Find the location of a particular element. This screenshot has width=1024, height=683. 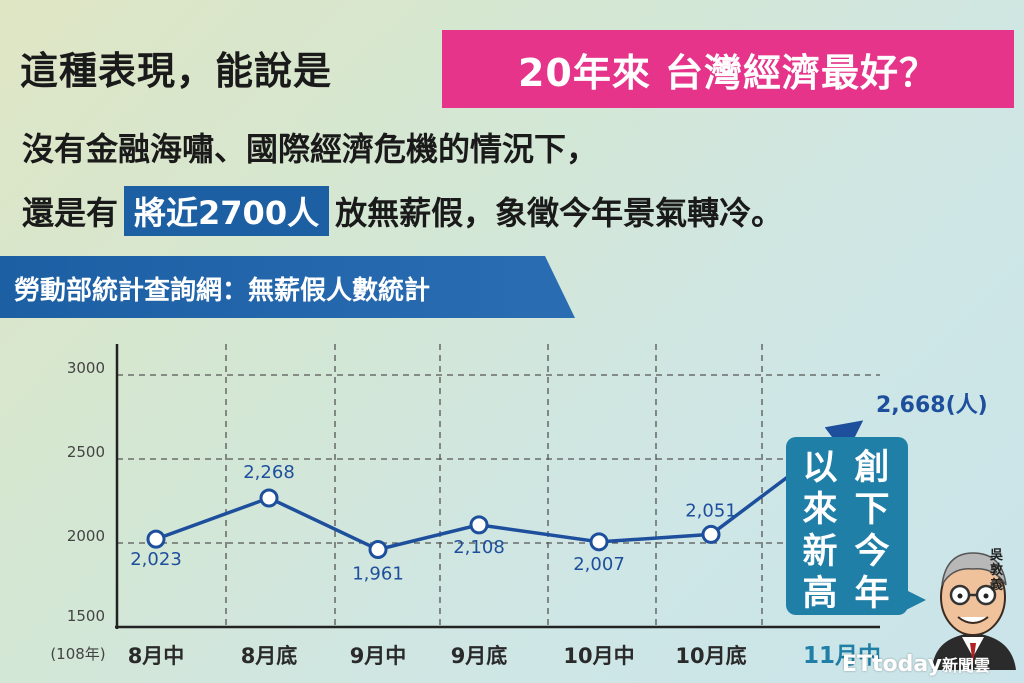

data-value-label: 2,108 is located at coordinates (479, 547).